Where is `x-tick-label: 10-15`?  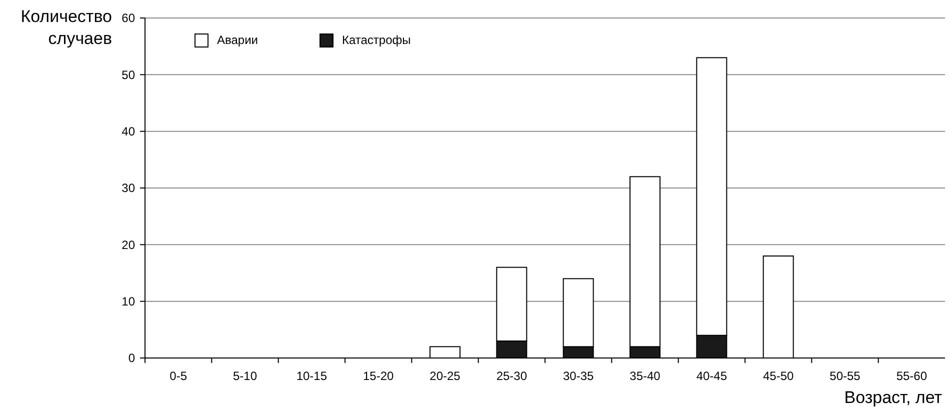
x-tick-label: 10-15 is located at coordinates (312, 376).